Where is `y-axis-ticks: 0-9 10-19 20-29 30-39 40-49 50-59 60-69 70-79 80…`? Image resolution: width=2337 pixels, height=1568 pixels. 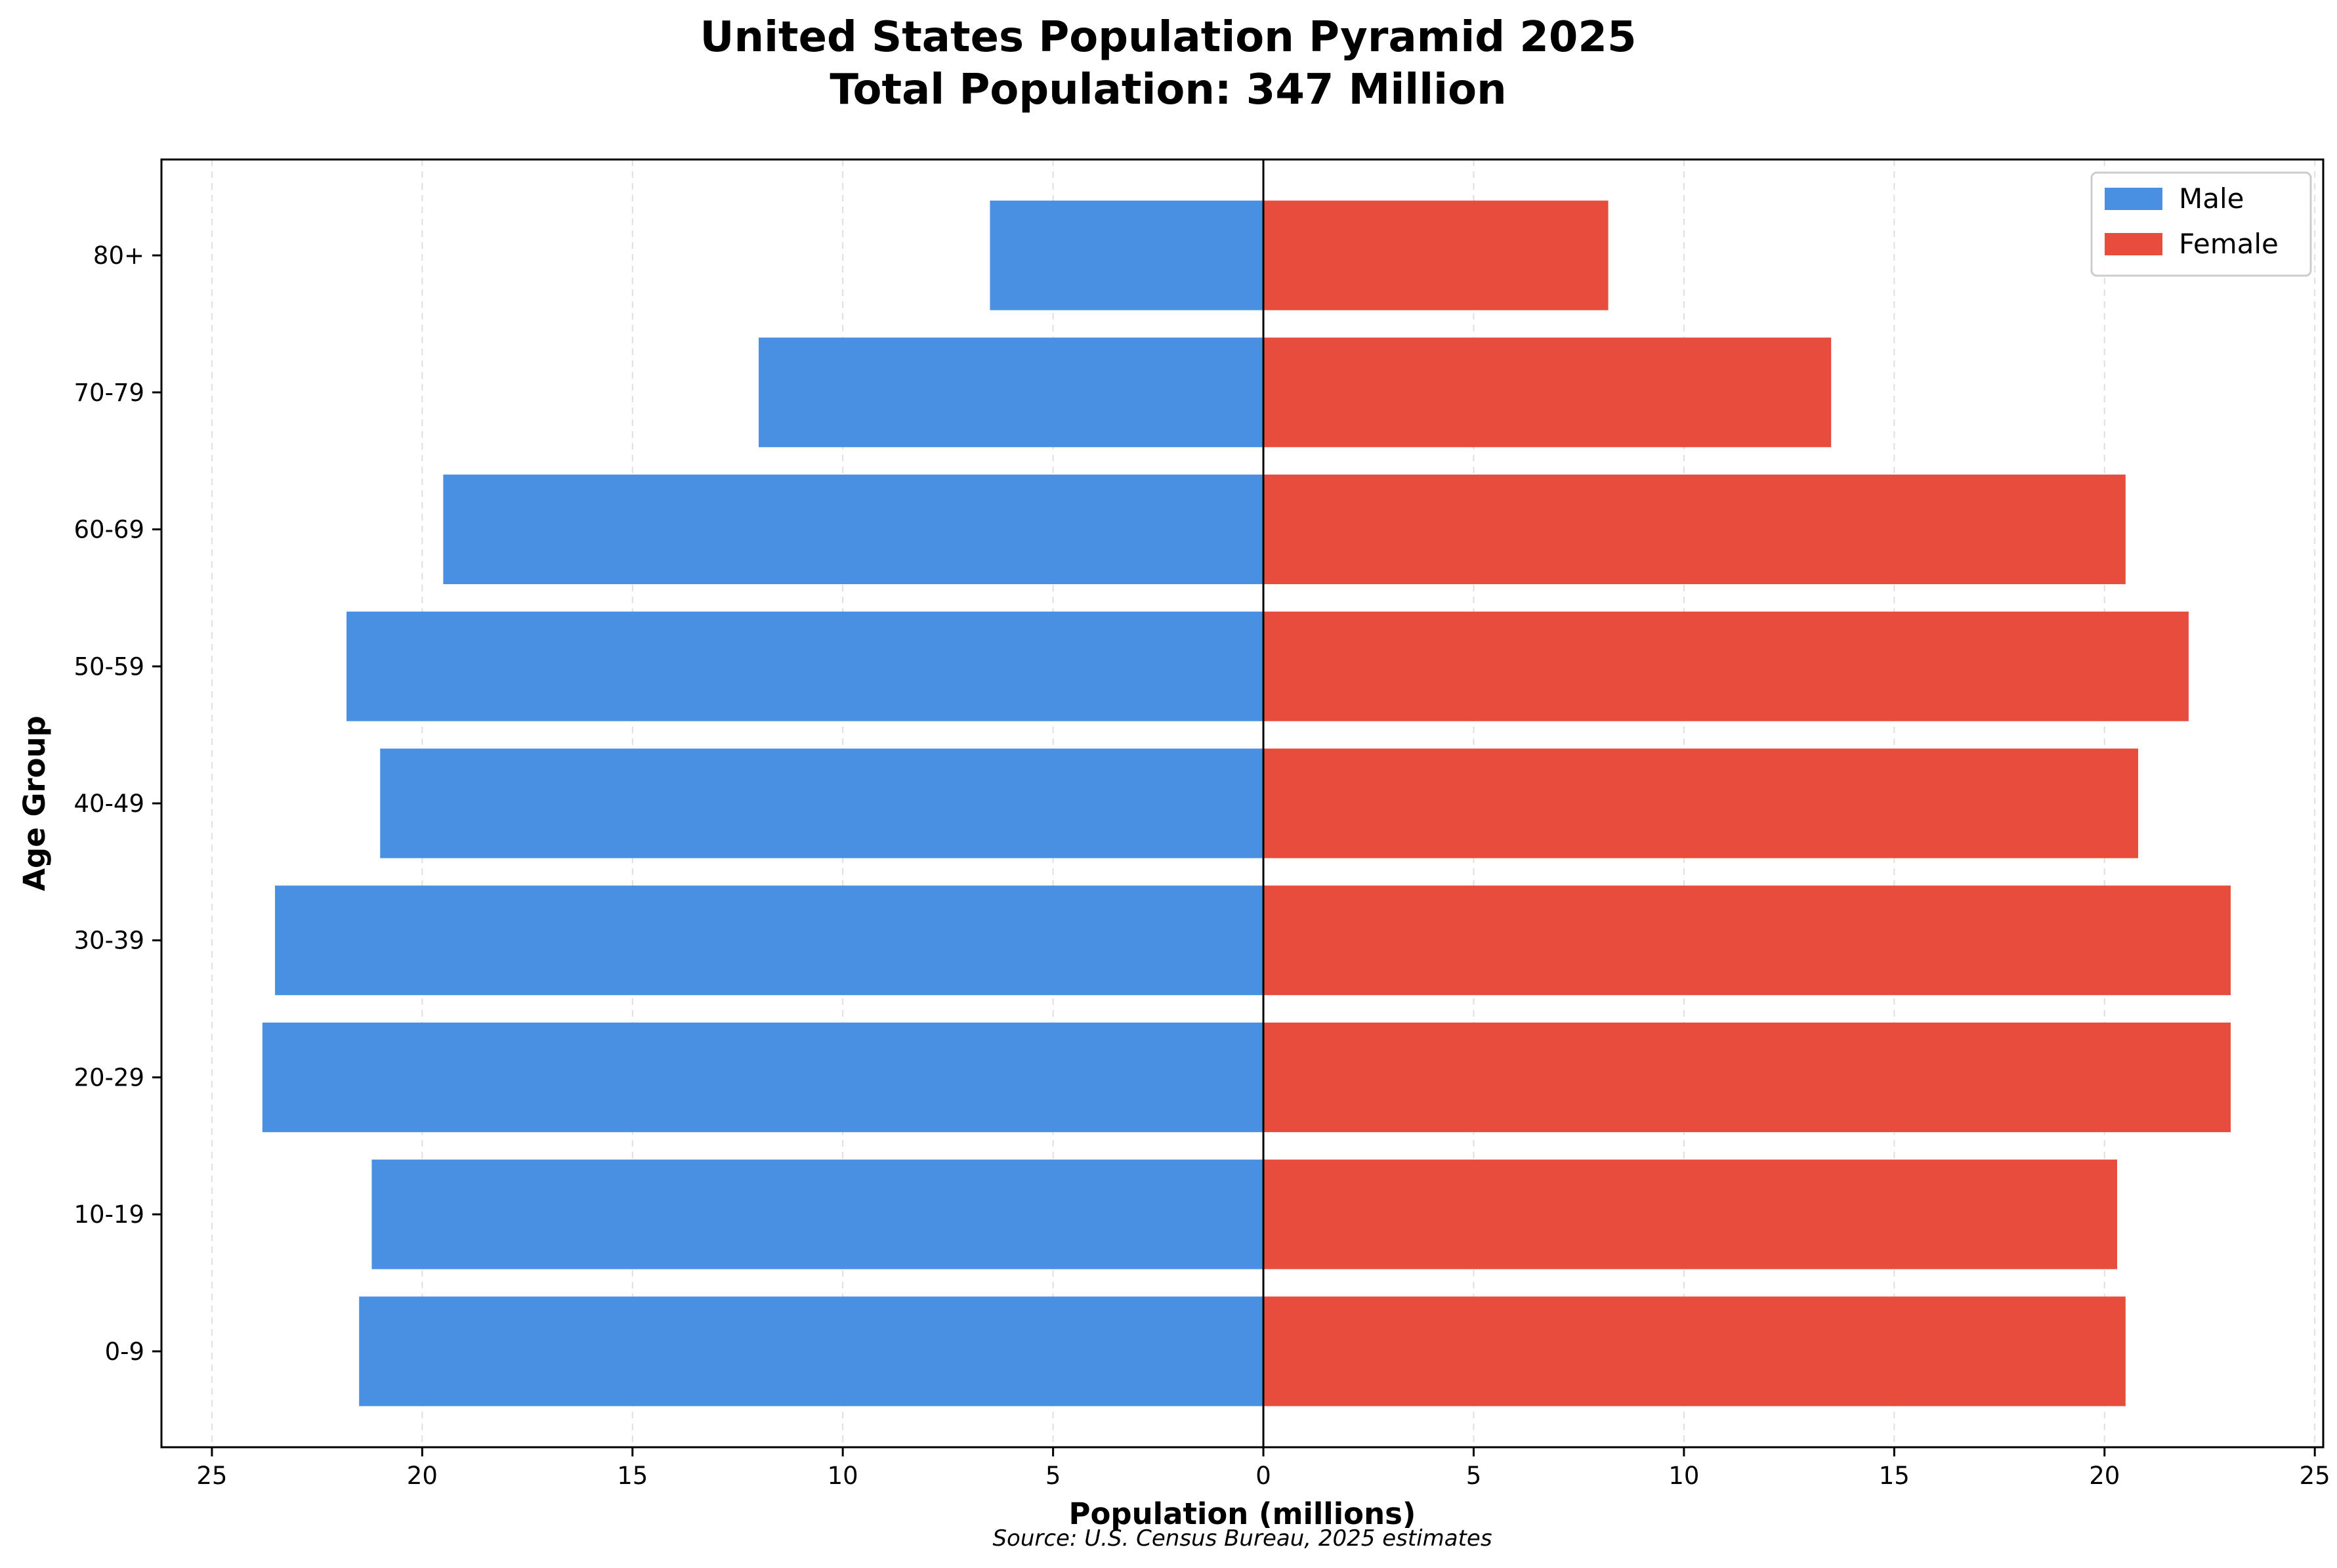
y-axis-ticks: 0-9 10-19 20-29 30-39 40-49 50-59 60-69 70-79 80… is located at coordinates (117, 804).